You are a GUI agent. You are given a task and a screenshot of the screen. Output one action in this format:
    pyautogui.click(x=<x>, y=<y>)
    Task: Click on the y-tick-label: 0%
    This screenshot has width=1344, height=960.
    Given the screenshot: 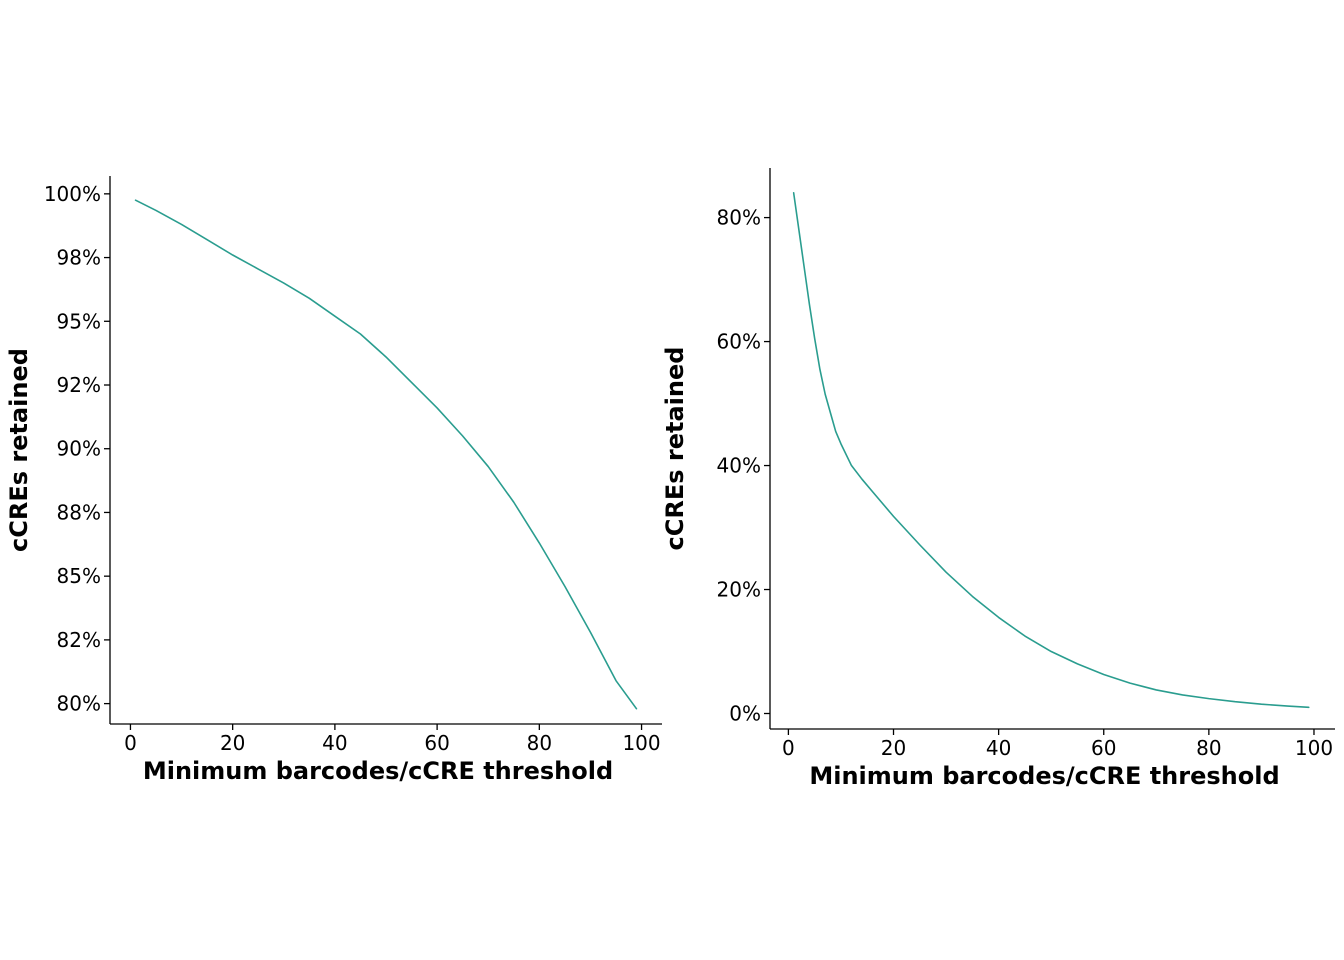 What is the action you would take?
    pyautogui.click(x=745, y=714)
    